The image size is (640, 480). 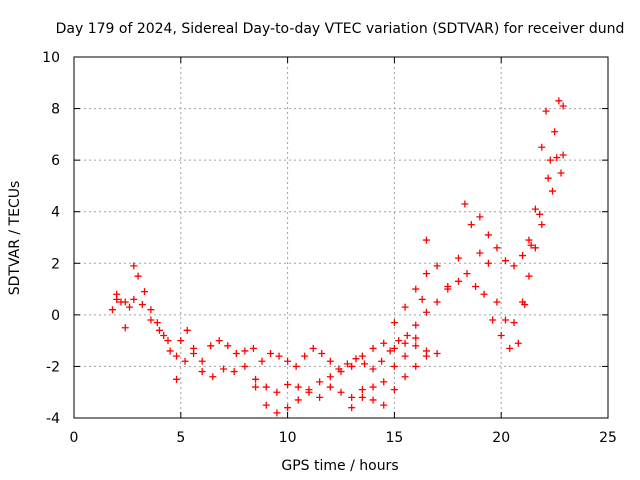 What do you see at coordinates (343, 438) in the screenshot?
I see `x-tick-labels: 0 5 10 15 20 25` at bounding box center [343, 438].